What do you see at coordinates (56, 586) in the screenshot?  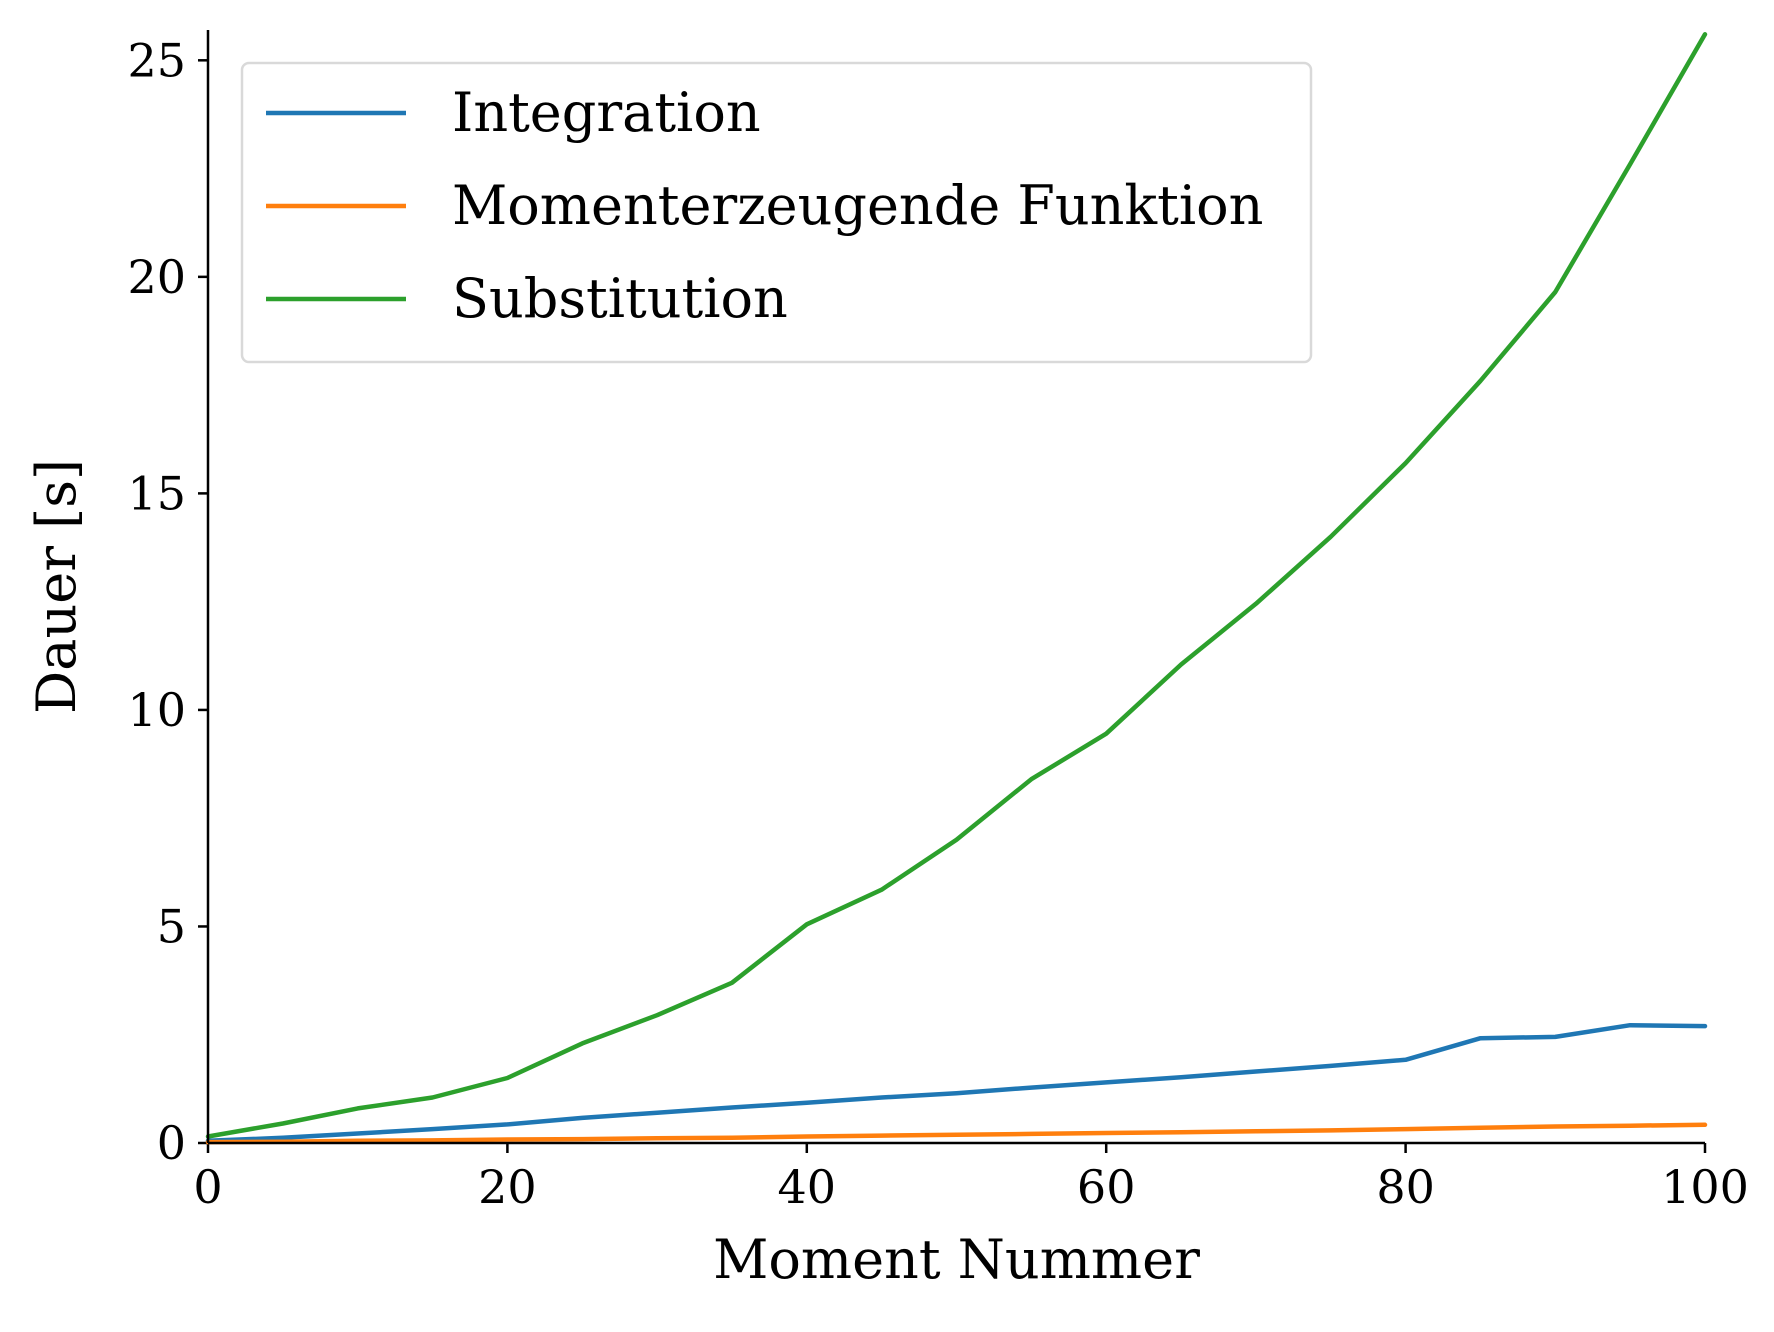 I see `y-axis-label: Dauer [s]` at bounding box center [56, 586].